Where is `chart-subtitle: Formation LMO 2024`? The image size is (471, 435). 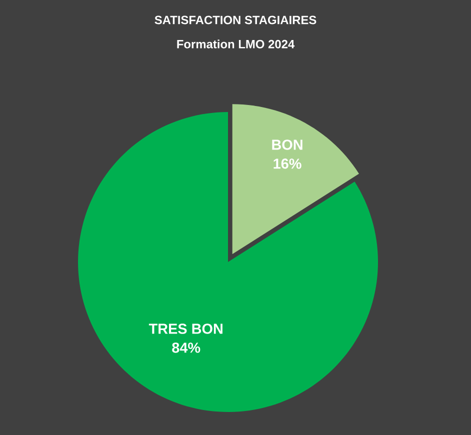
chart-subtitle: Formation LMO 2024 is located at coordinates (236, 44).